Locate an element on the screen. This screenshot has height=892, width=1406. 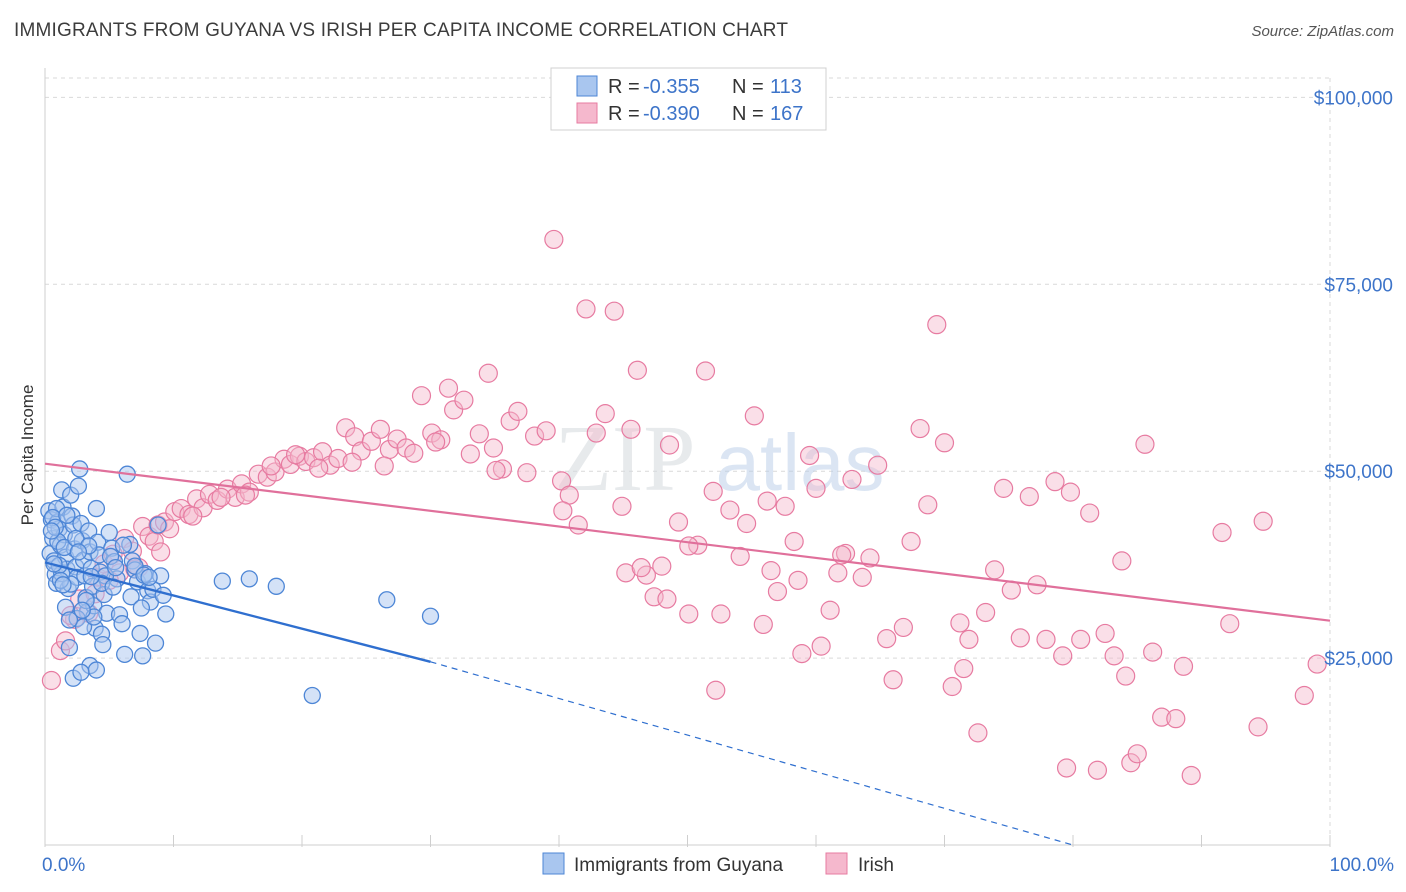
legend-r-value-2: -0.390 is located at coordinates (671, 114).